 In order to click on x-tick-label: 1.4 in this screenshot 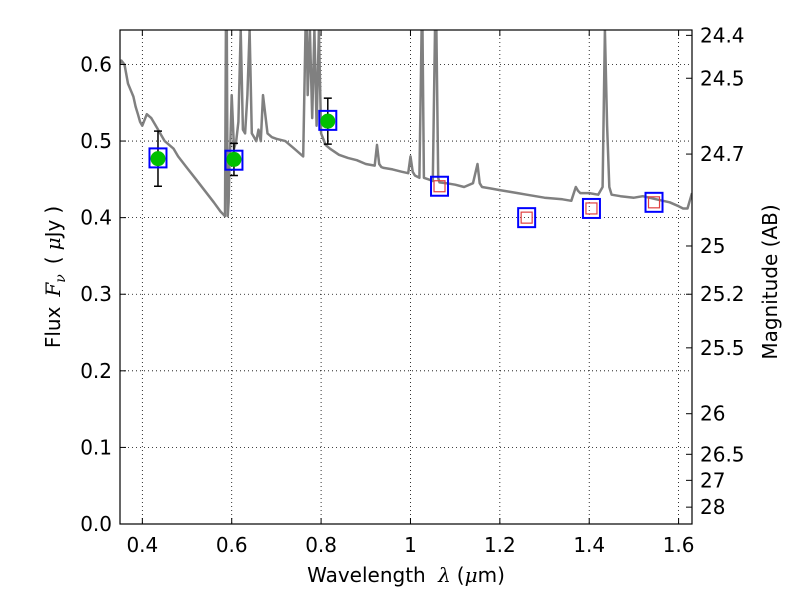, I will do `click(589, 545)`.